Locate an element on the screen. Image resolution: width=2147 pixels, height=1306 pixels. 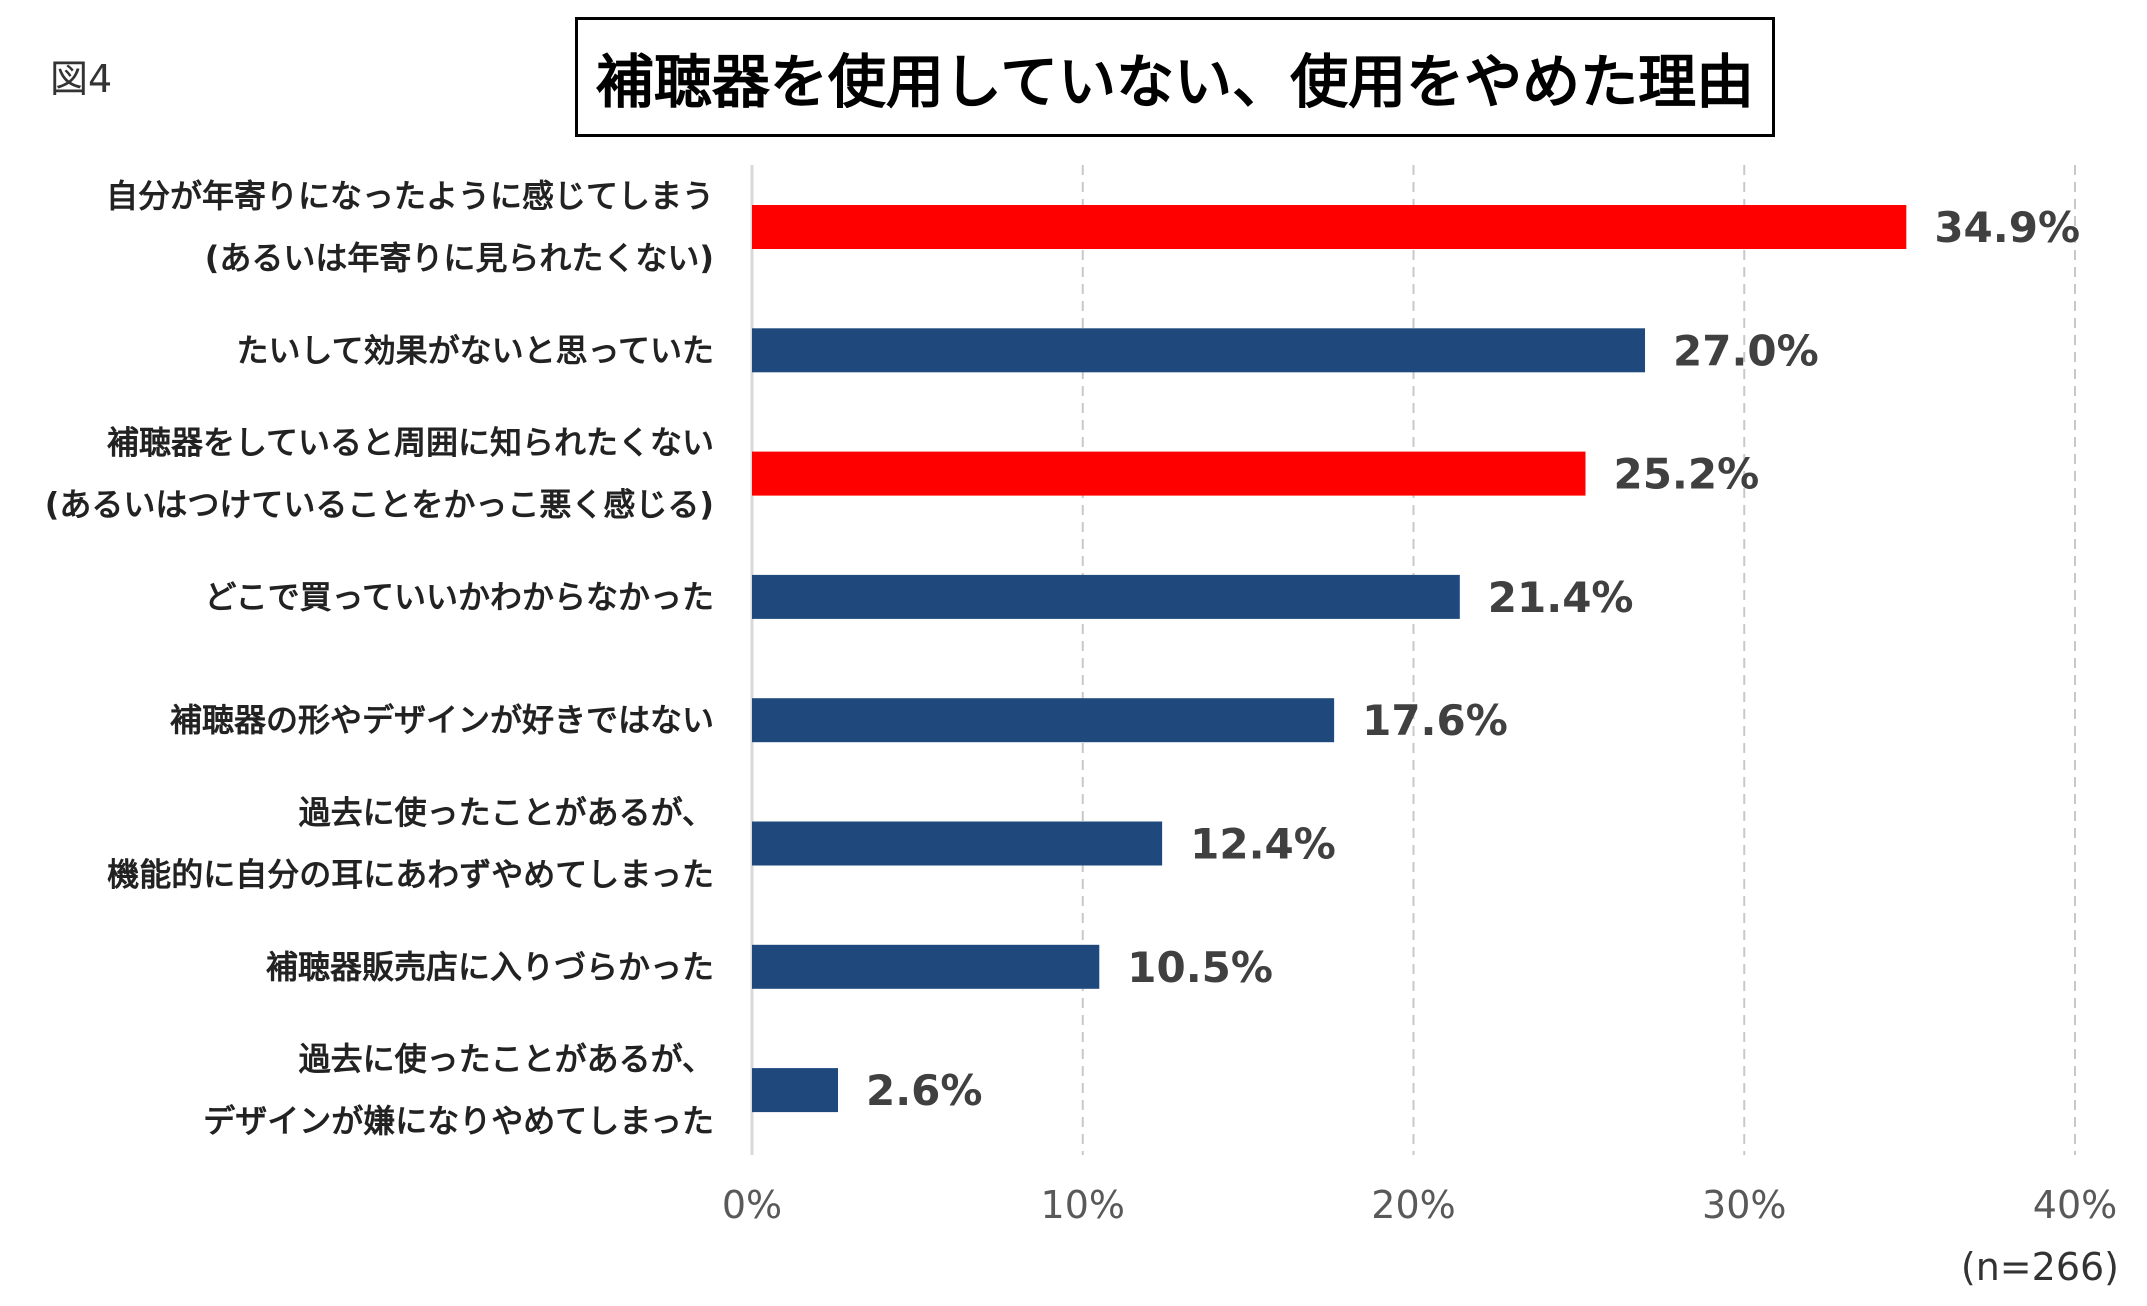
x-tick-label-20: 20% is located at coordinates (1413, 1205).